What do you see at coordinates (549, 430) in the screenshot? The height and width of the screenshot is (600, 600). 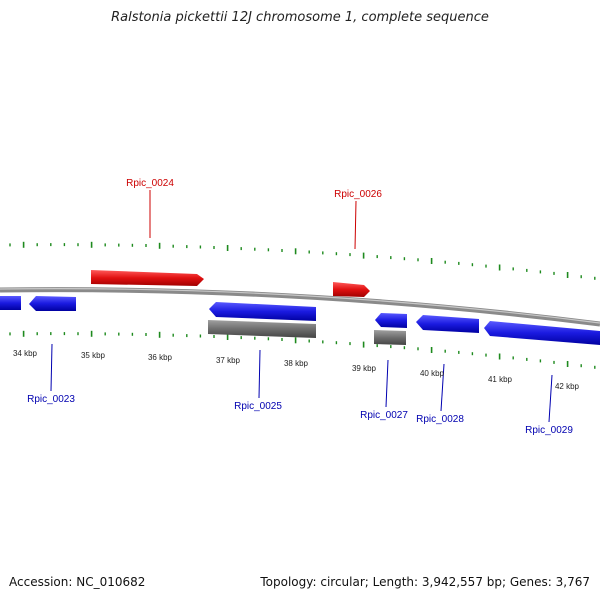 I see `gene-label-rpic-0029: Rpic_0029` at bounding box center [549, 430].